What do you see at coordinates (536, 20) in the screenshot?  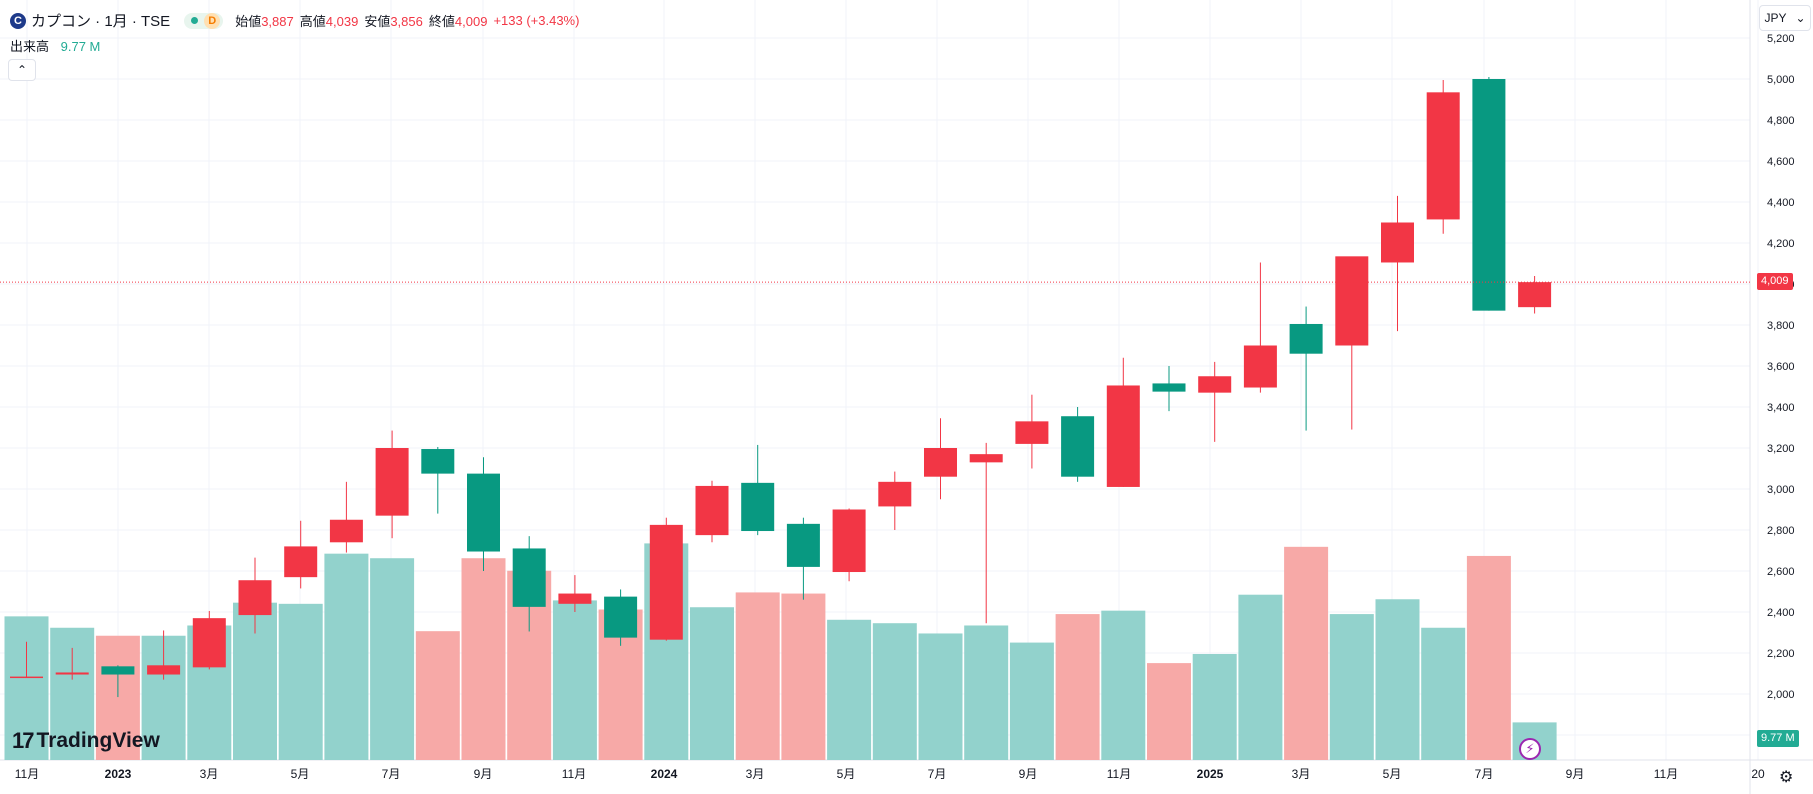 I see `ohlc-change: +133 (+3.43%)` at bounding box center [536, 20].